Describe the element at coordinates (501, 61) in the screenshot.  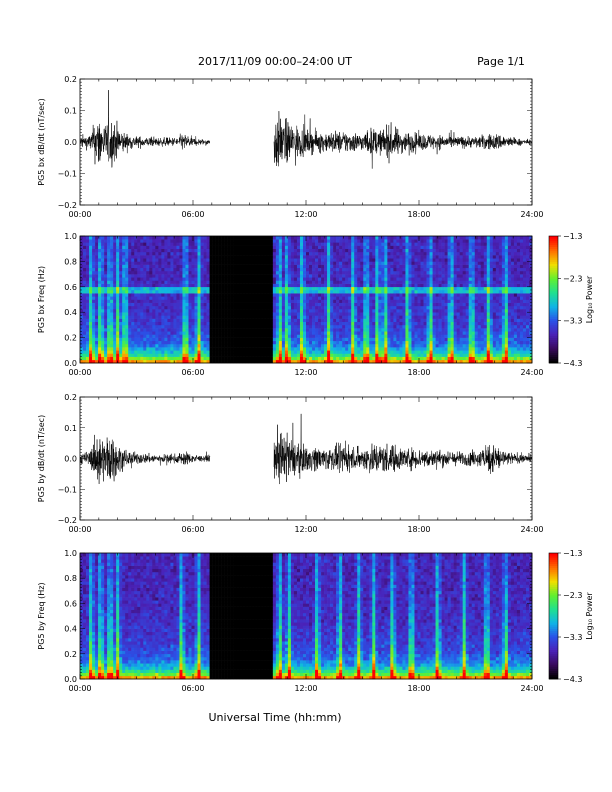
I see `page-number: Page 1/1` at that location.